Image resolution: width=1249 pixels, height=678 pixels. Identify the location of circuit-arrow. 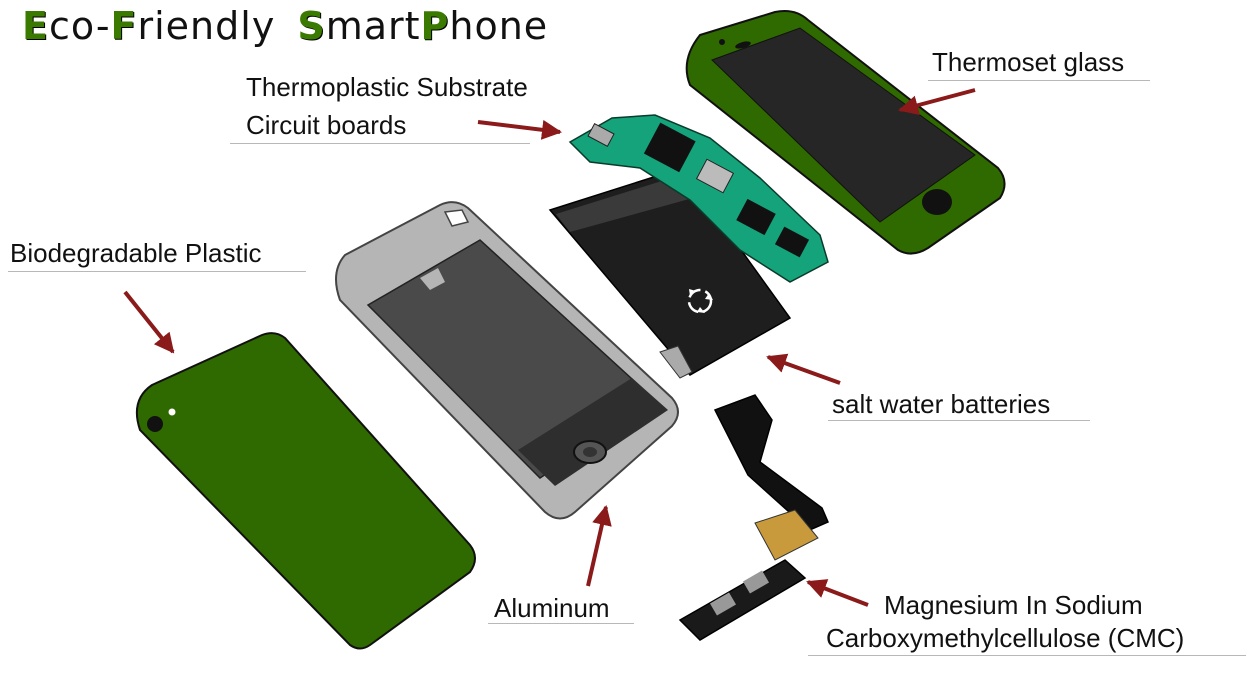
(519, 129).